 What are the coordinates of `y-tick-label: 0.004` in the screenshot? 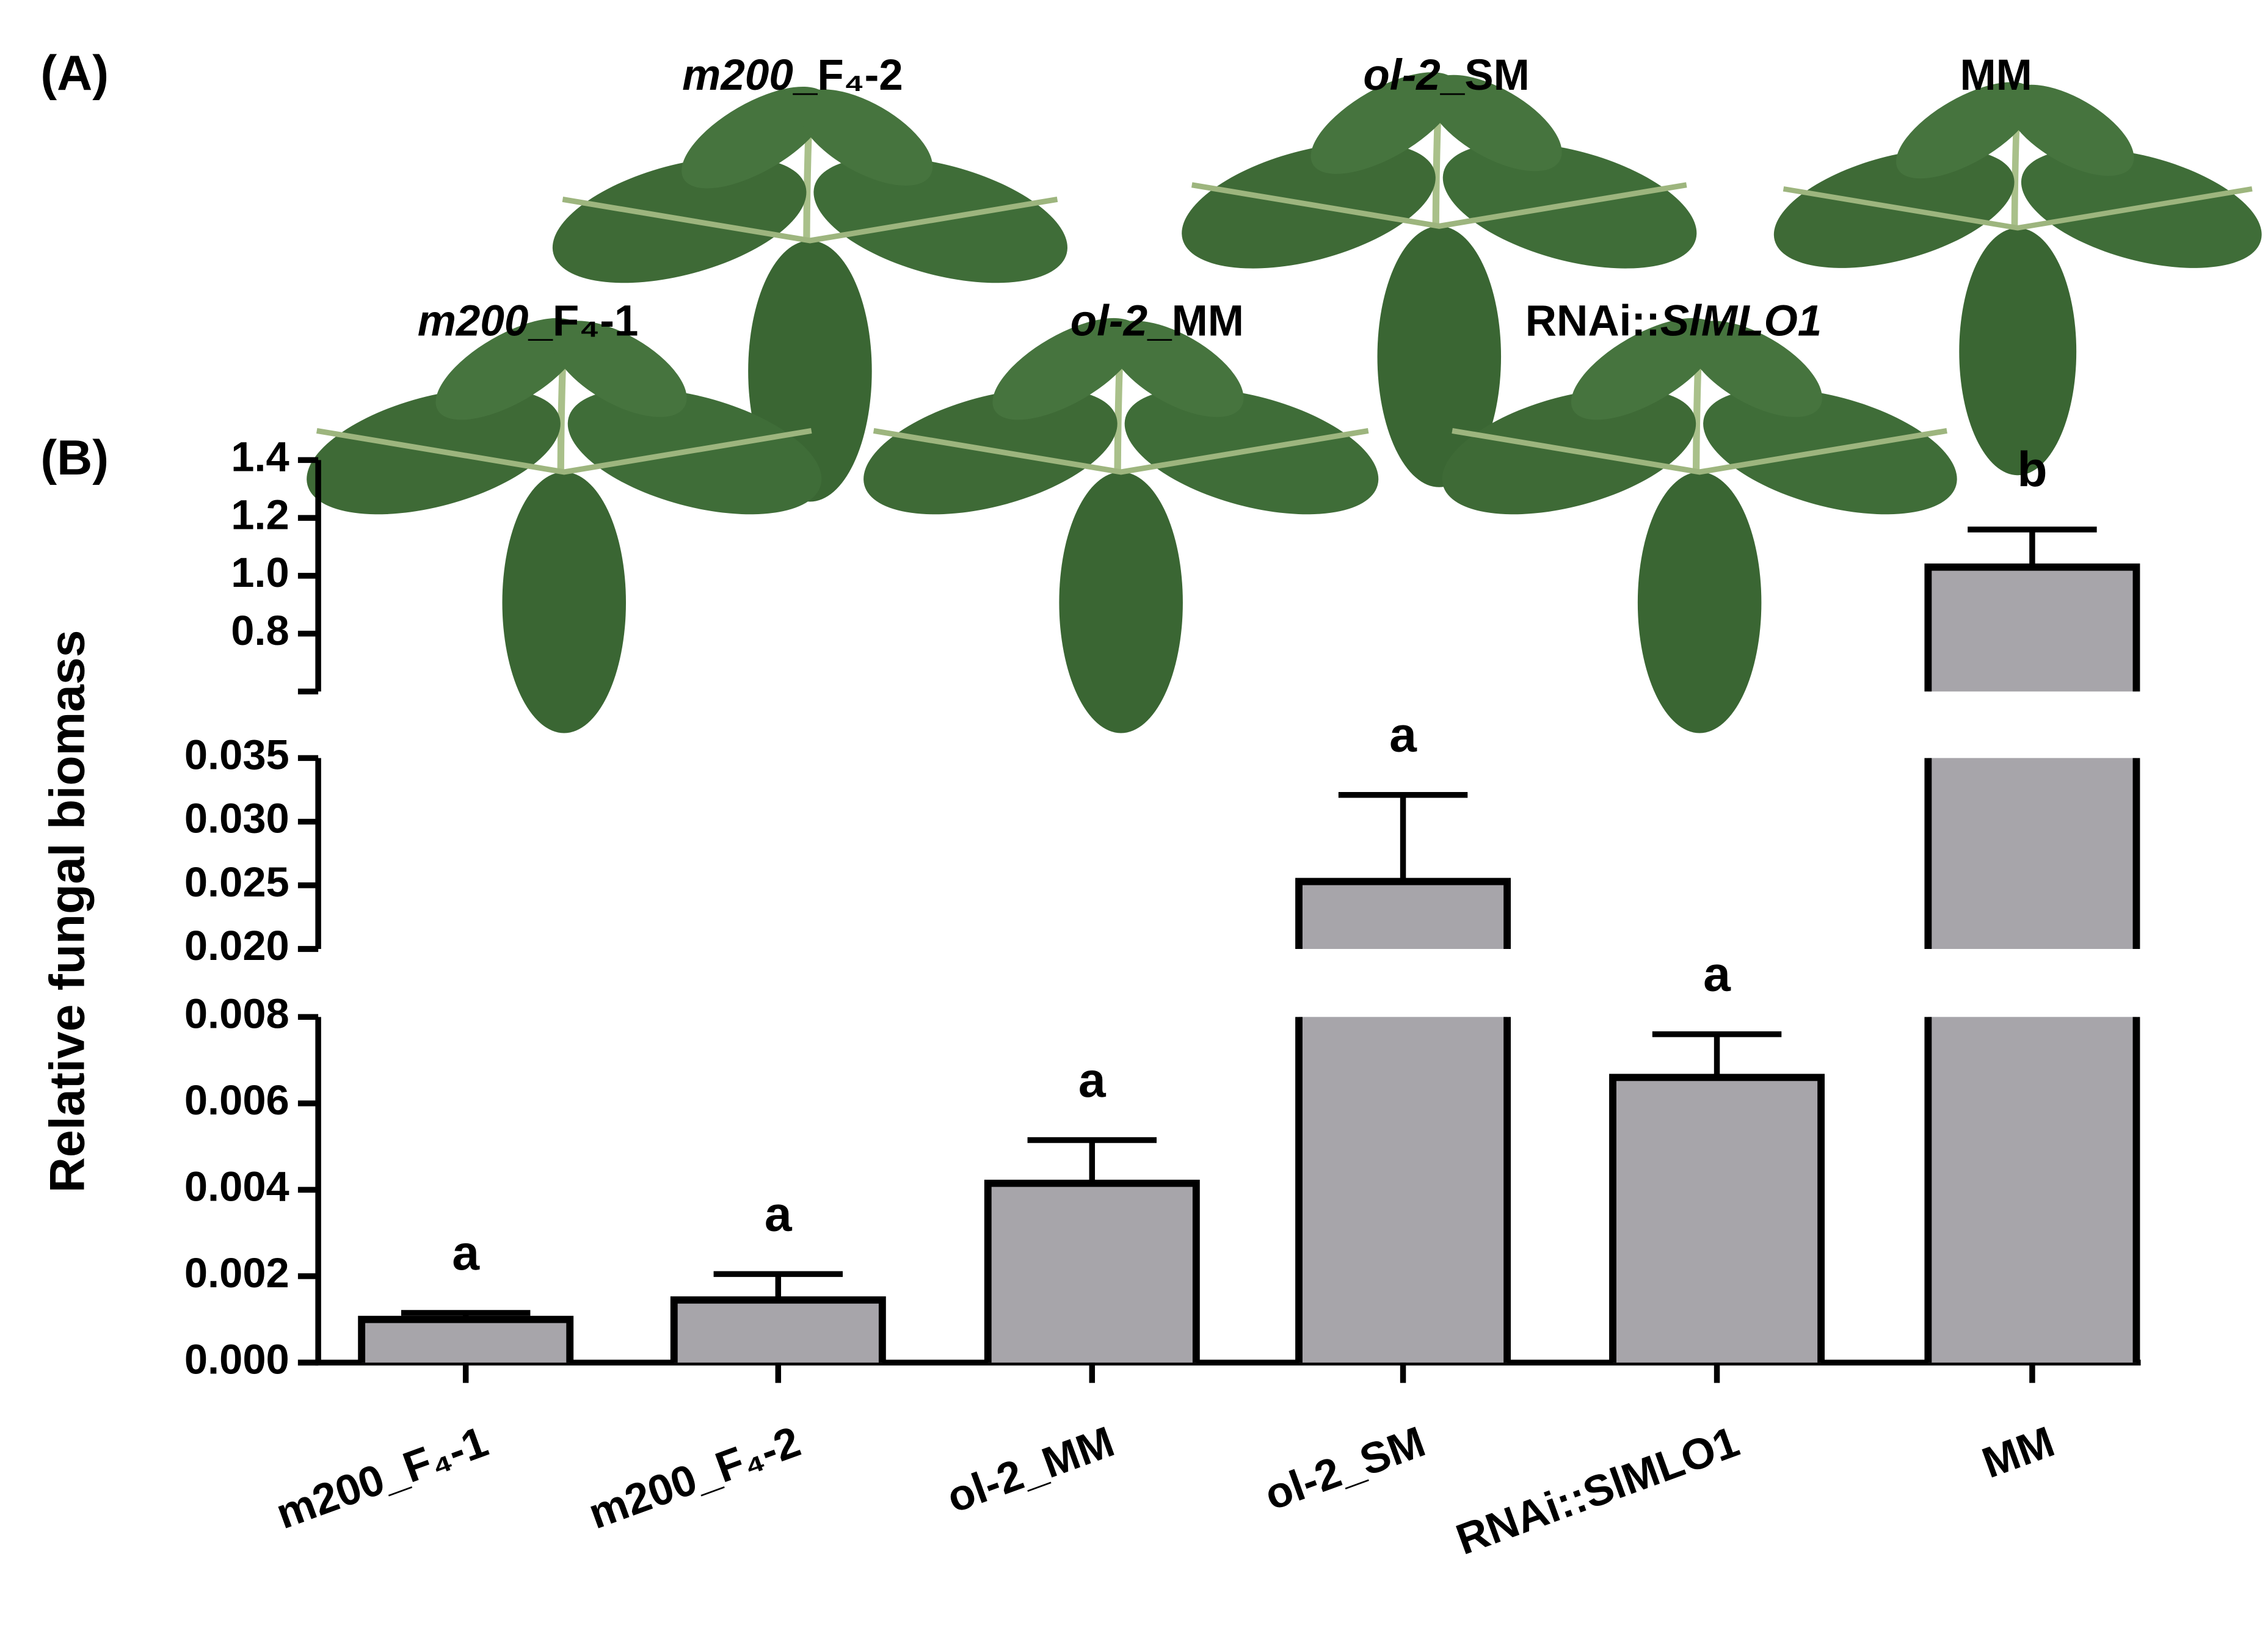 It's located at (237, 1186).